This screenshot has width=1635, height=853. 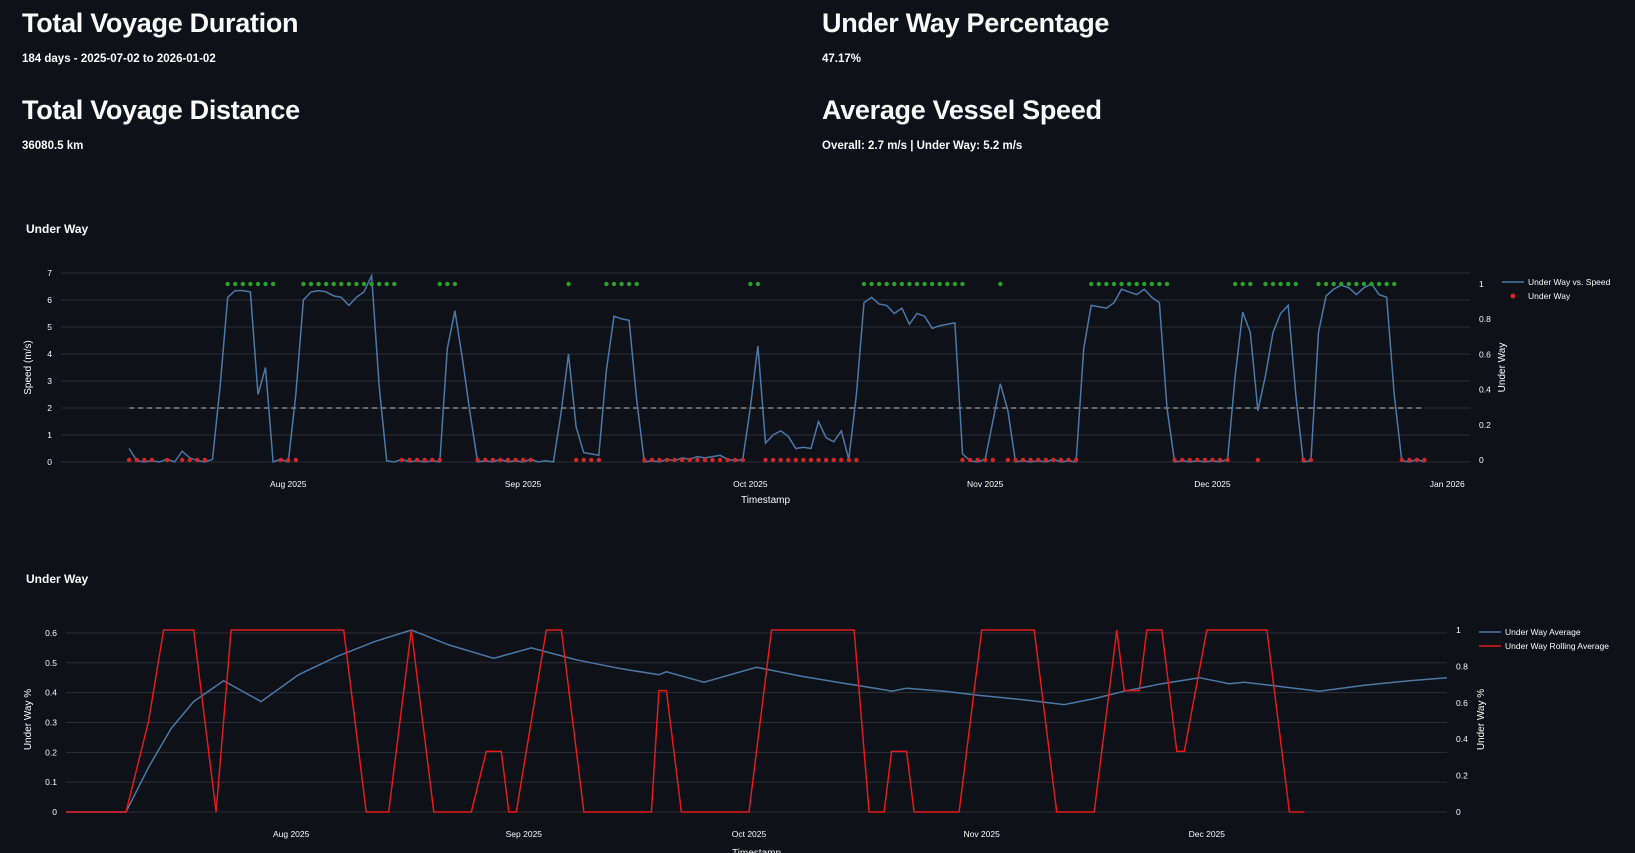 What do you see at coordinates (1513, 296) in the screenshot?
I see `legend-swatch-under-way` at bounding box center [1513, 296].